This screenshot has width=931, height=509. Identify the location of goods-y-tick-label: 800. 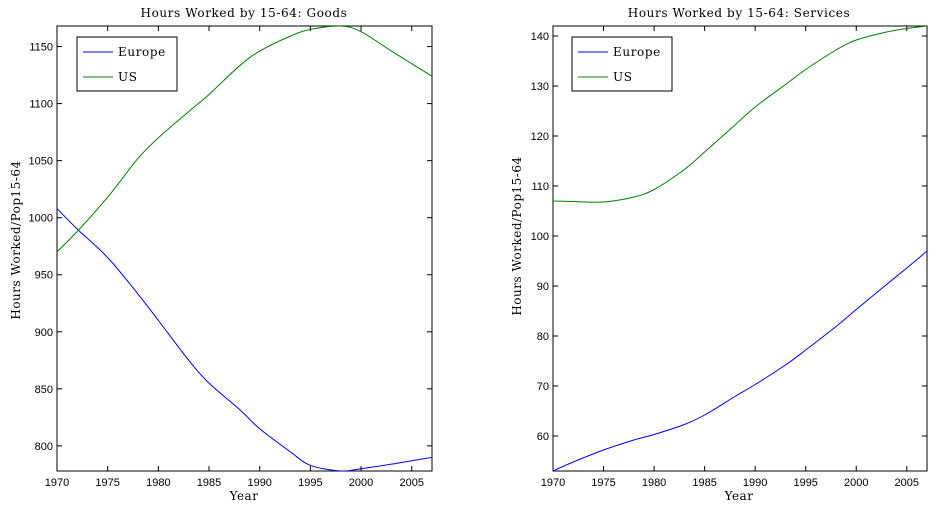
(44, 447).